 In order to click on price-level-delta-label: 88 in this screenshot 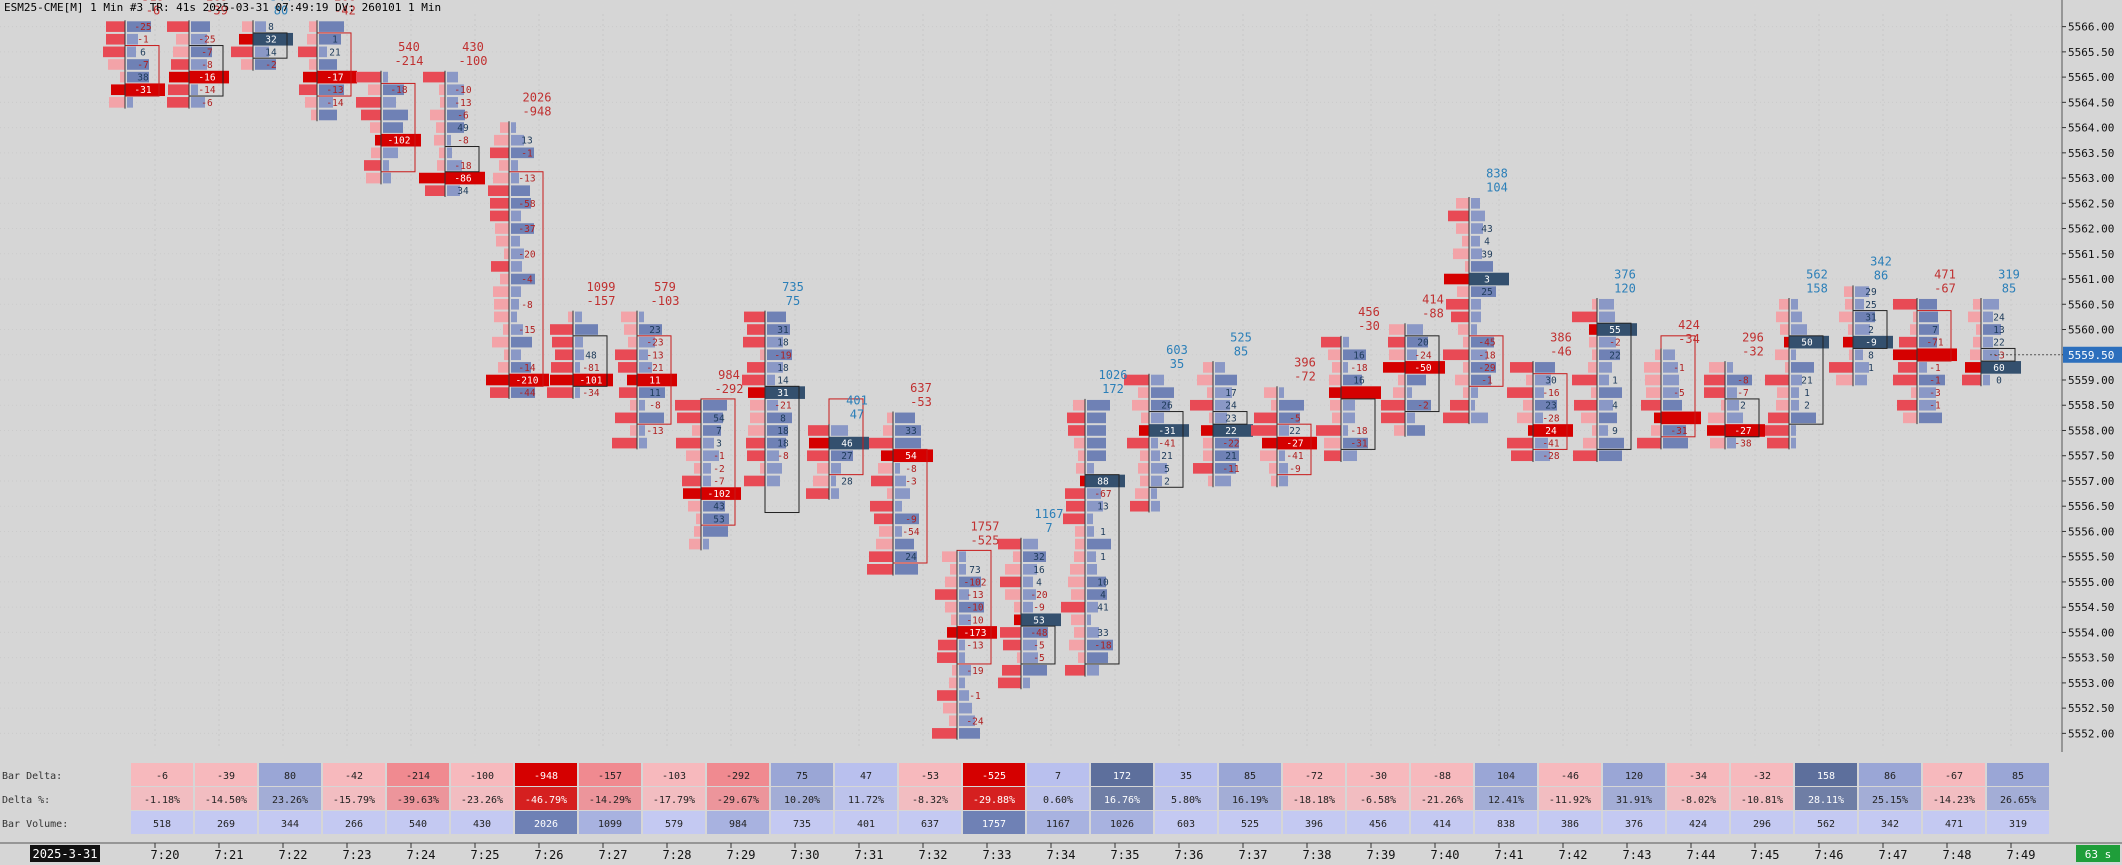, I will do `click(1103, 481)`.